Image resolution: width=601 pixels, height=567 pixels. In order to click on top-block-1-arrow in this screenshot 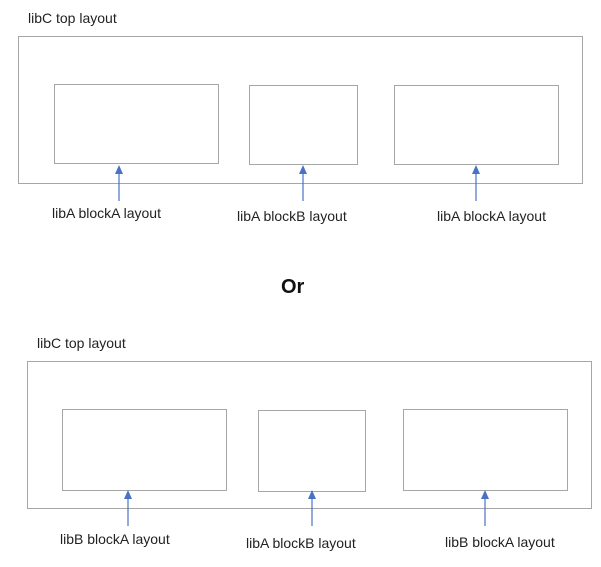, I will do `click(119, 183)`.